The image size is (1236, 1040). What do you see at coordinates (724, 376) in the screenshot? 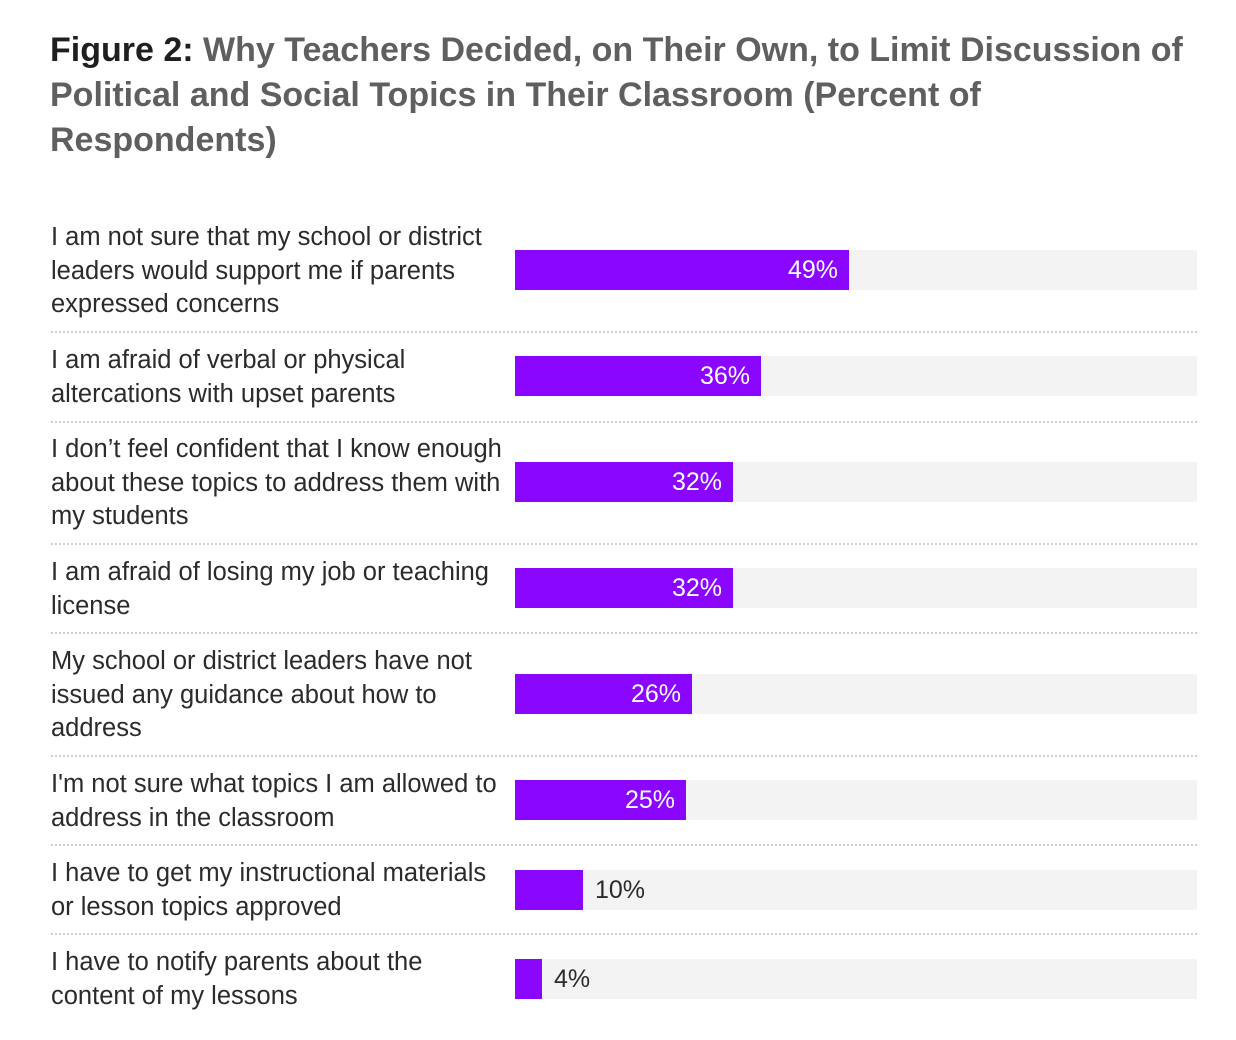
I see `value-label: 36%` at bounding box center [724, 376].